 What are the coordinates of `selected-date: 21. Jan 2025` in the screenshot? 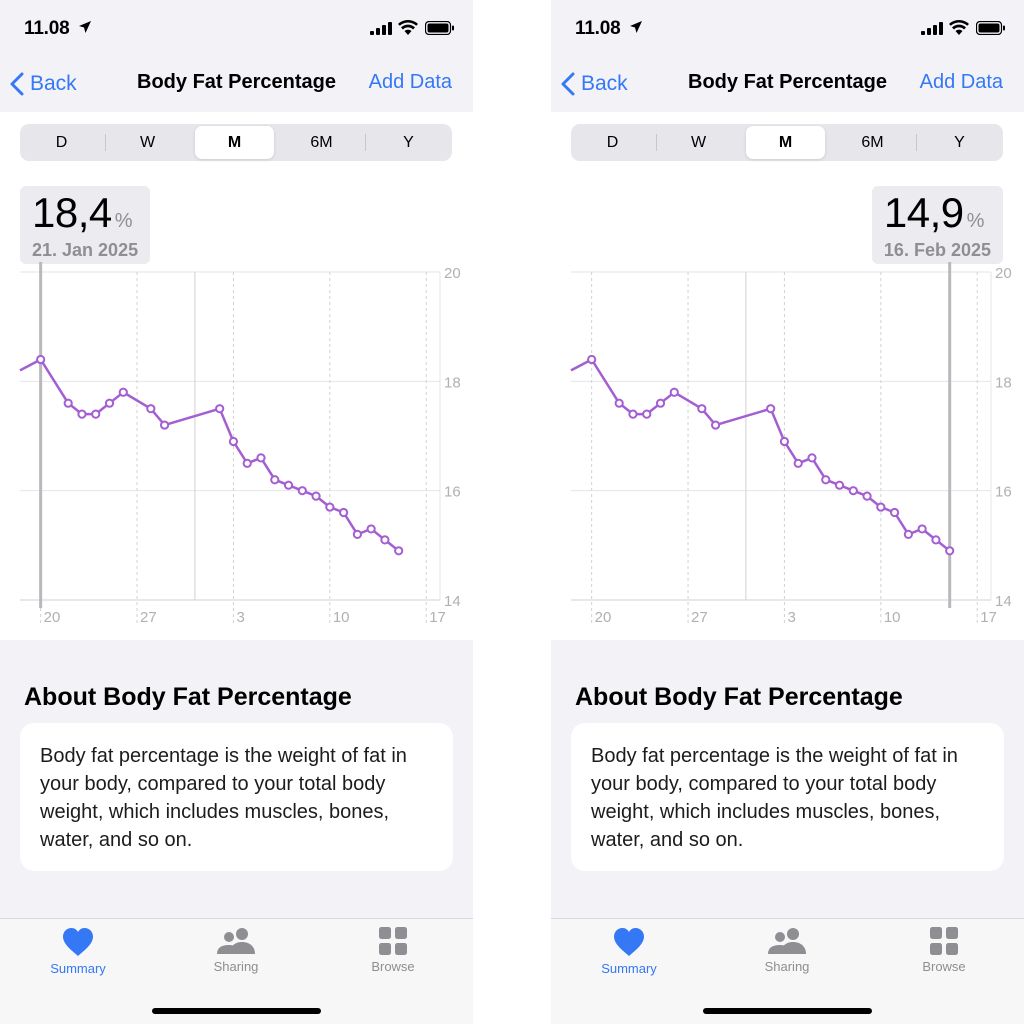 It's located at (85, 250).